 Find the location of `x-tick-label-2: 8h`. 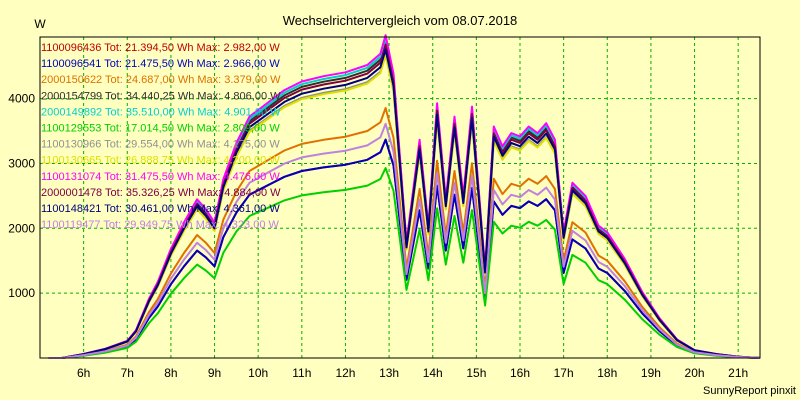

x-tick-label-2: 8h is located at coordinates (170, 373).